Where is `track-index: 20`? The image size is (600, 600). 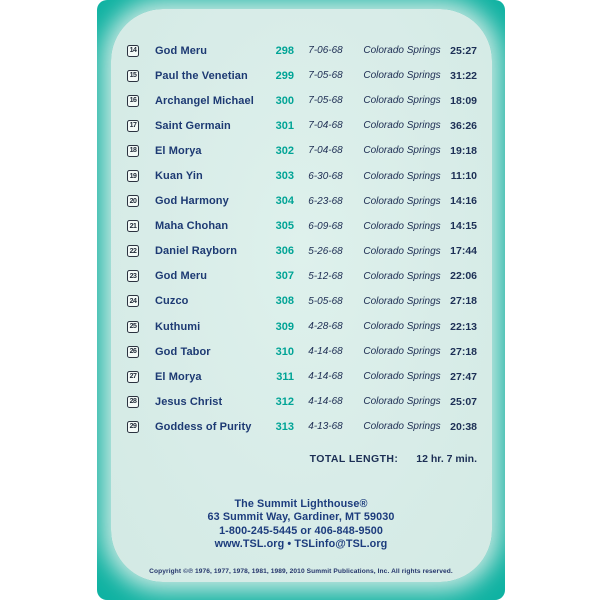 track-index: 20 is located at coordinates (141, 201).